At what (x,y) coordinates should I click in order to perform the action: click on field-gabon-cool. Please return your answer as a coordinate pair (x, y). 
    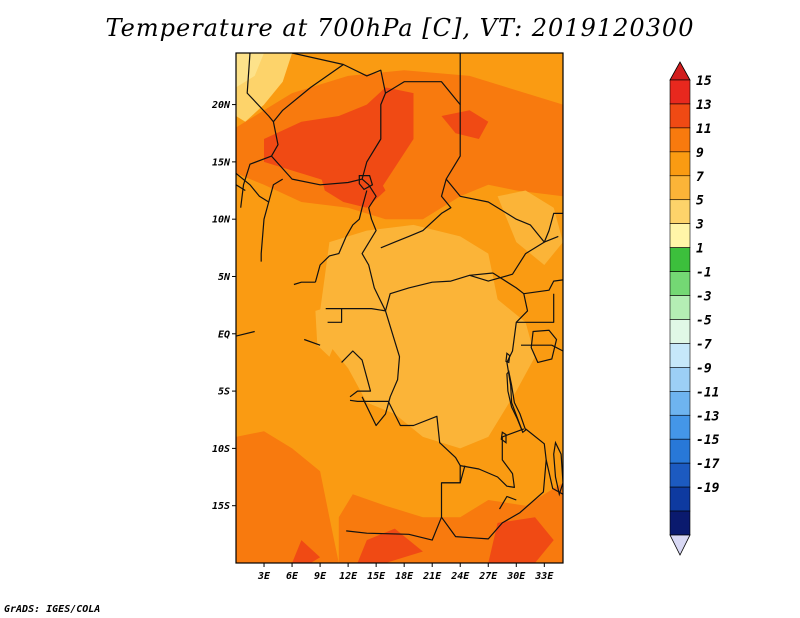
    Looking at the image, I should click on (327, 331).